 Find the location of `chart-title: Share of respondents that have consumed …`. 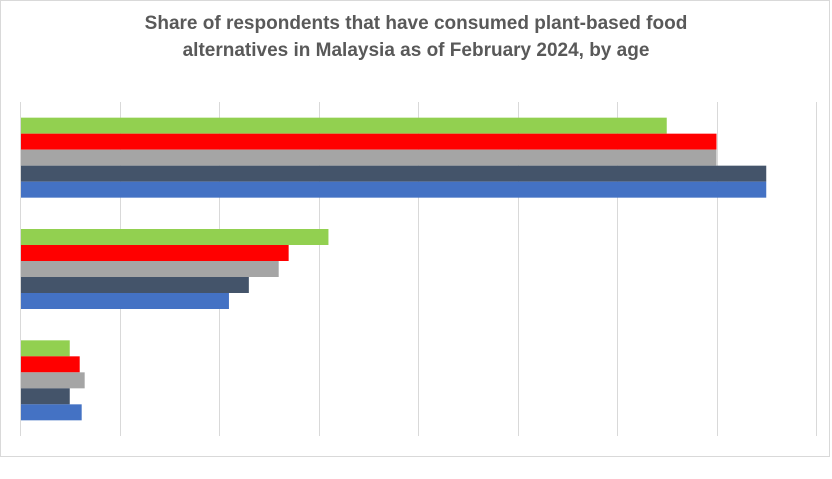

chart-title: Share of respondents that have consumed … is located at coordinates (416, 37).